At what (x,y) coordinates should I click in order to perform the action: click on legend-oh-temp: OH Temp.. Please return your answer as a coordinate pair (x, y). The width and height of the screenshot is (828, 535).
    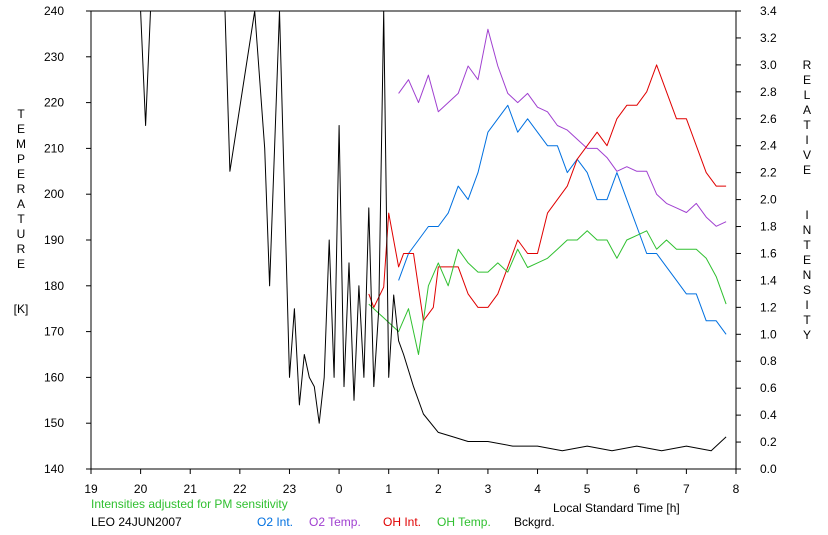
    Looking at the image, I should click on (464, 522).